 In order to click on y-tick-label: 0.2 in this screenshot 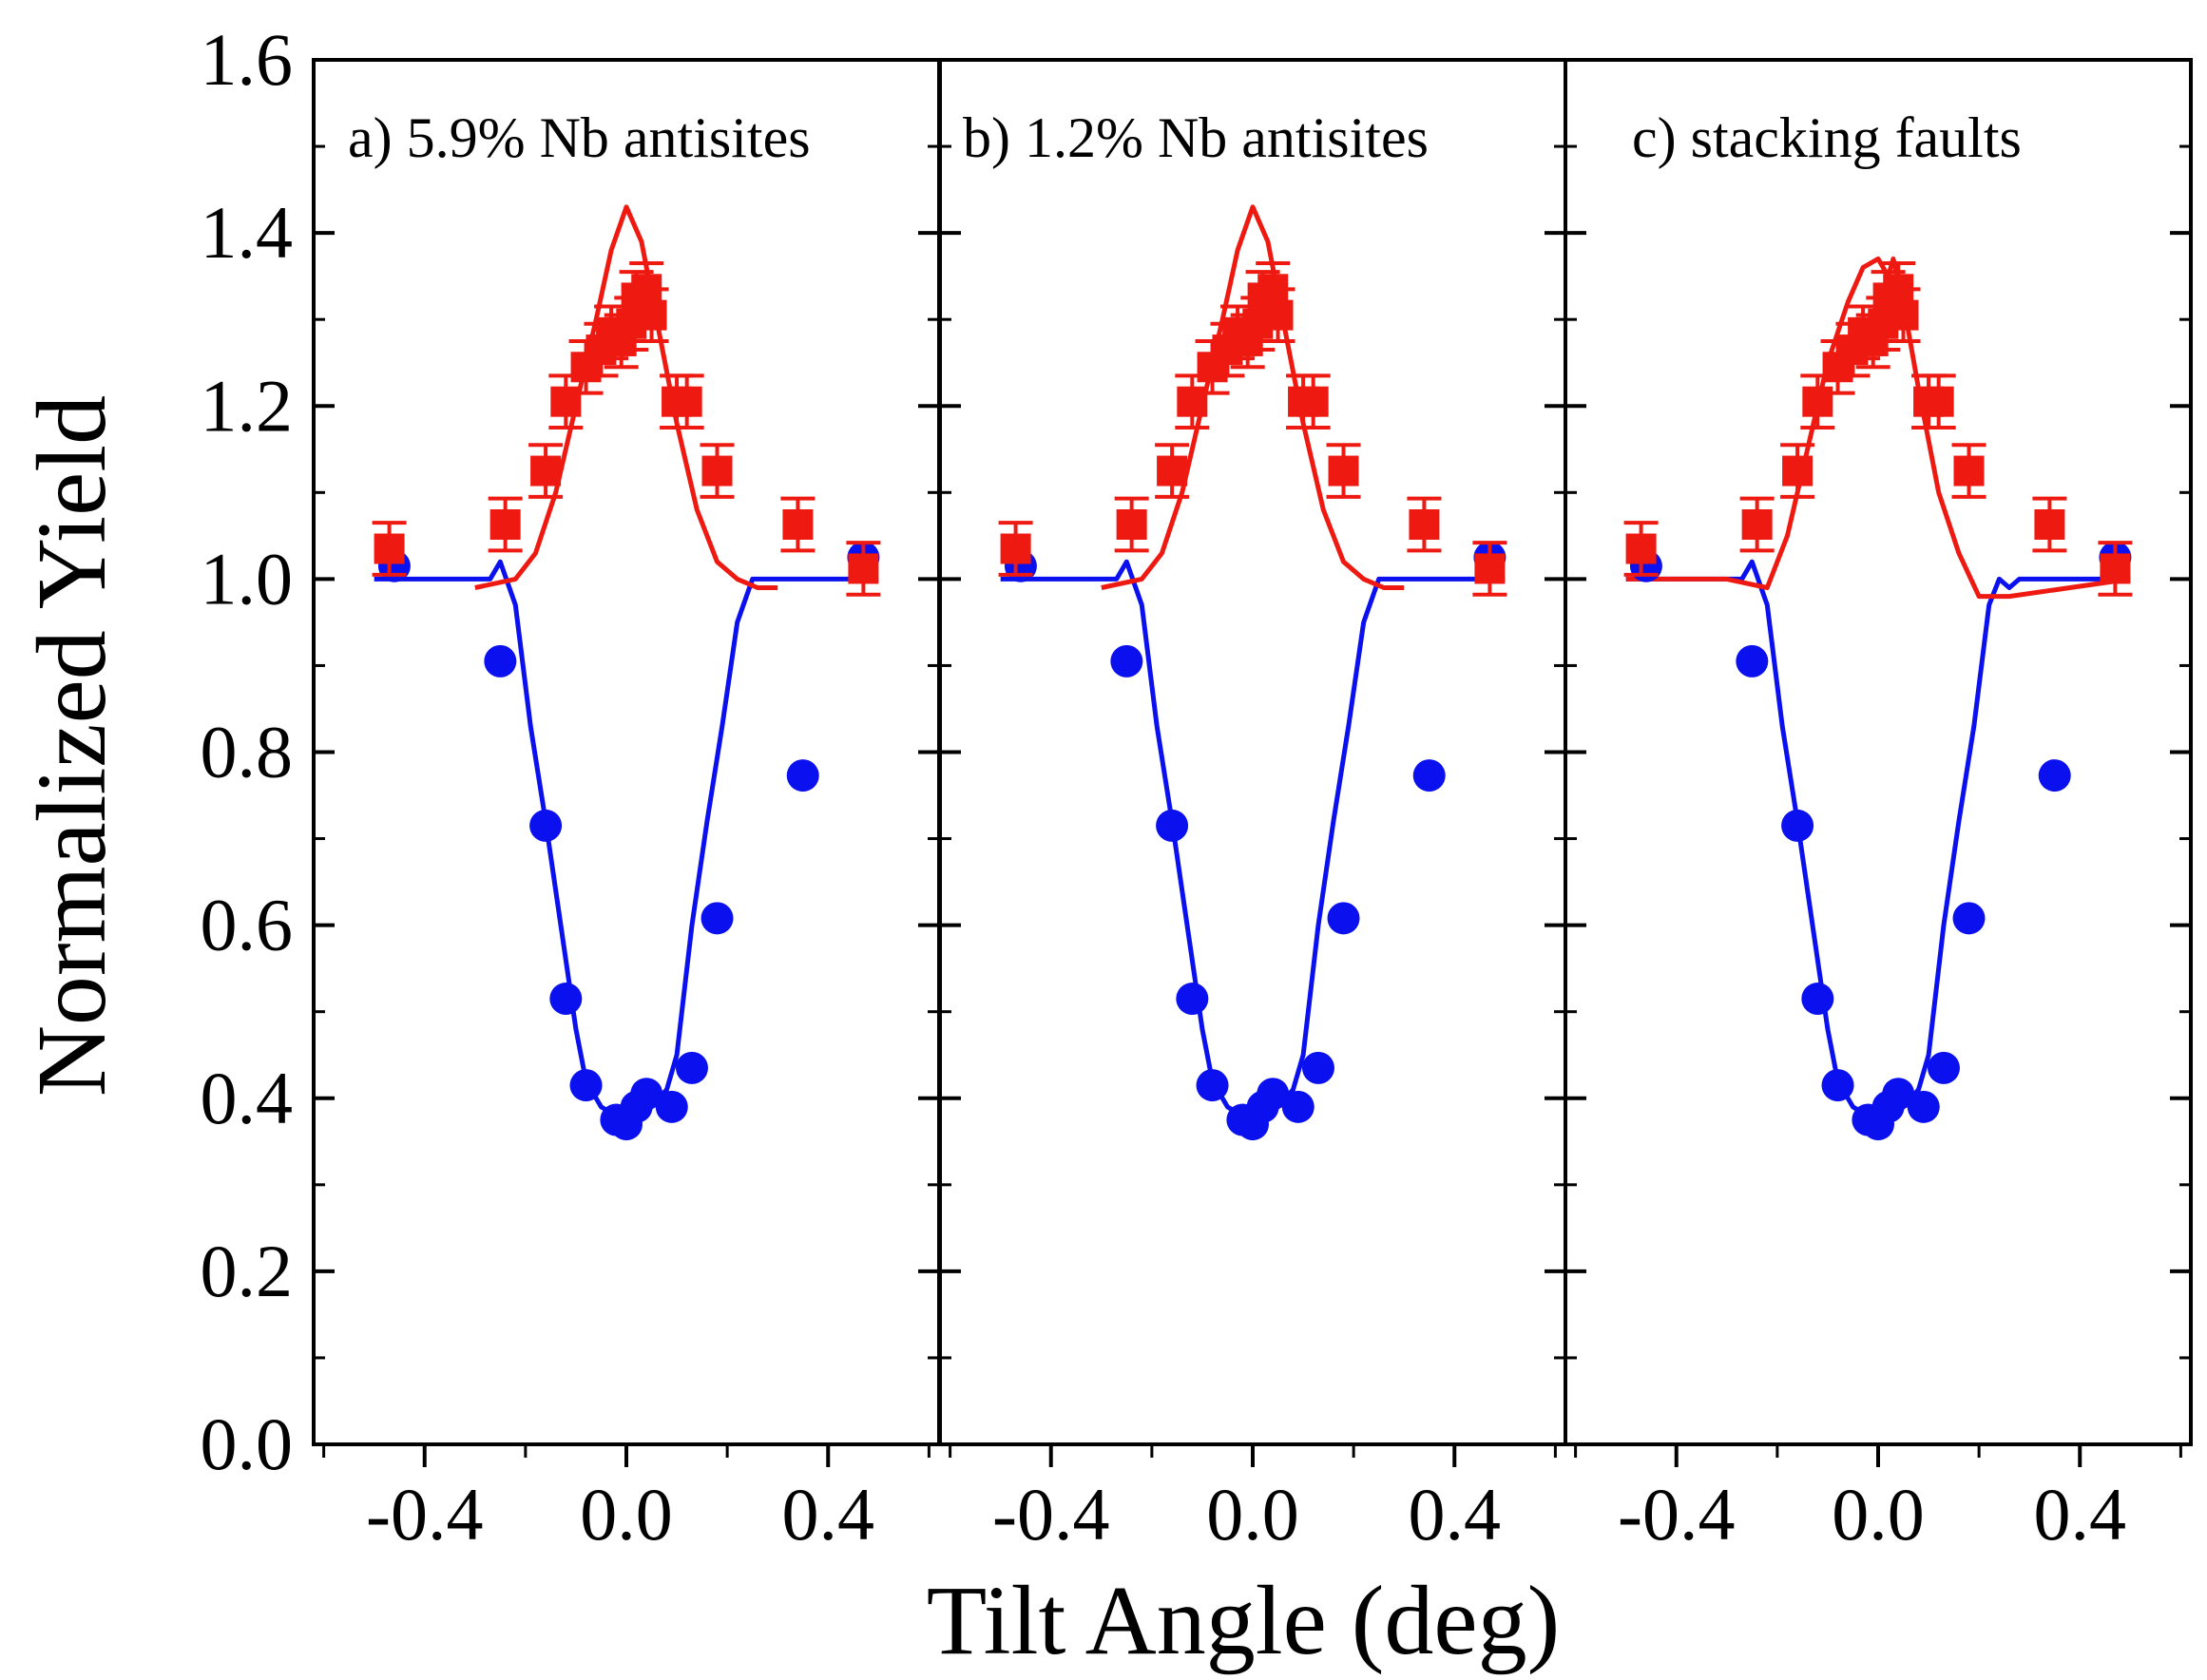, I will do `click(247, 1271)`.